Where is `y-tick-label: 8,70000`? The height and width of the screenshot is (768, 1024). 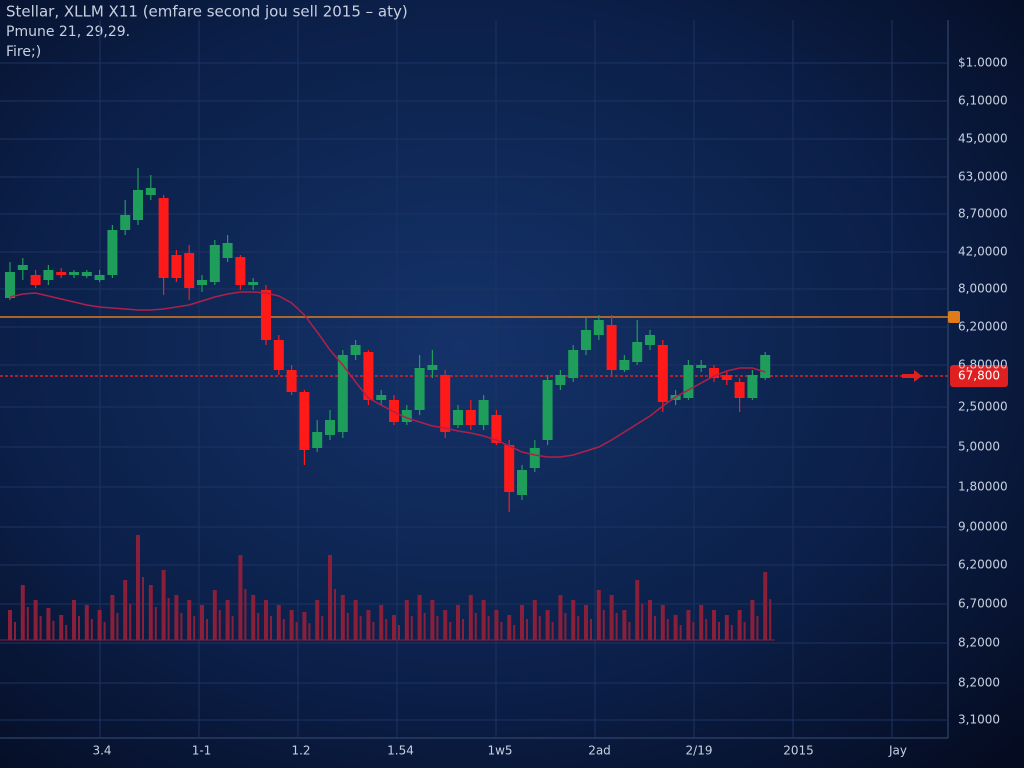
y-tick-label: 8,70000 is located at coordinates (983, 214).